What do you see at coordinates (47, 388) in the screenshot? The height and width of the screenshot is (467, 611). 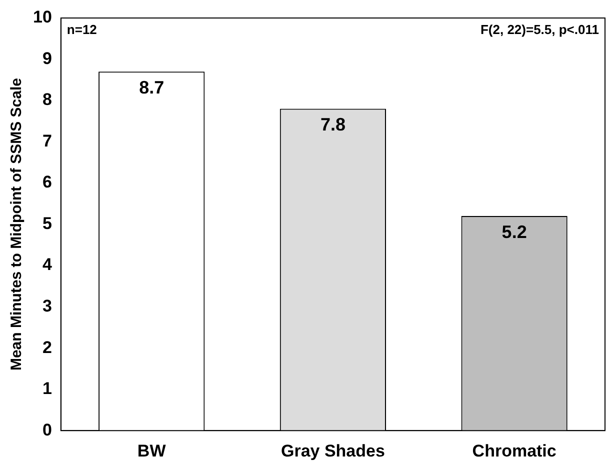 I see `y-tick-label: 1` at bounding box center [47, 388].